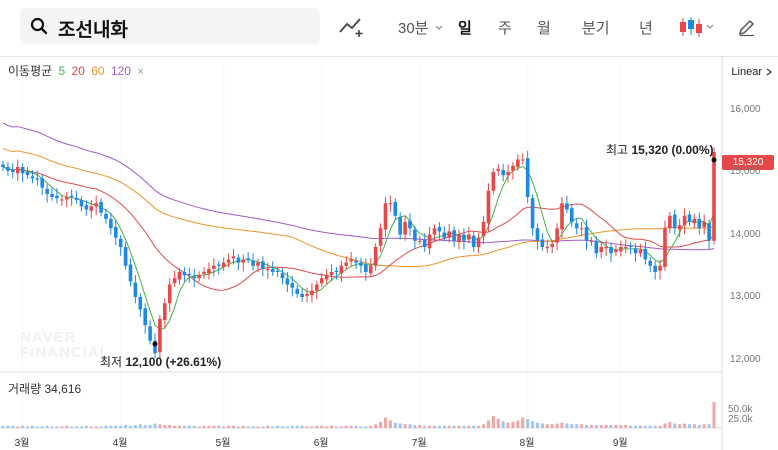  Describe the element at coordinates (596, 28) in the screenshot. I see `period-tab-quarter: 분기` at that location.